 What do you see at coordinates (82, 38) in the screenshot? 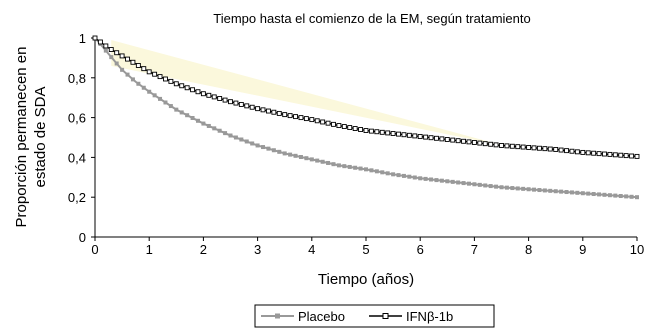
I see `y-tick-label: 1` at bounding box center [82, 38].